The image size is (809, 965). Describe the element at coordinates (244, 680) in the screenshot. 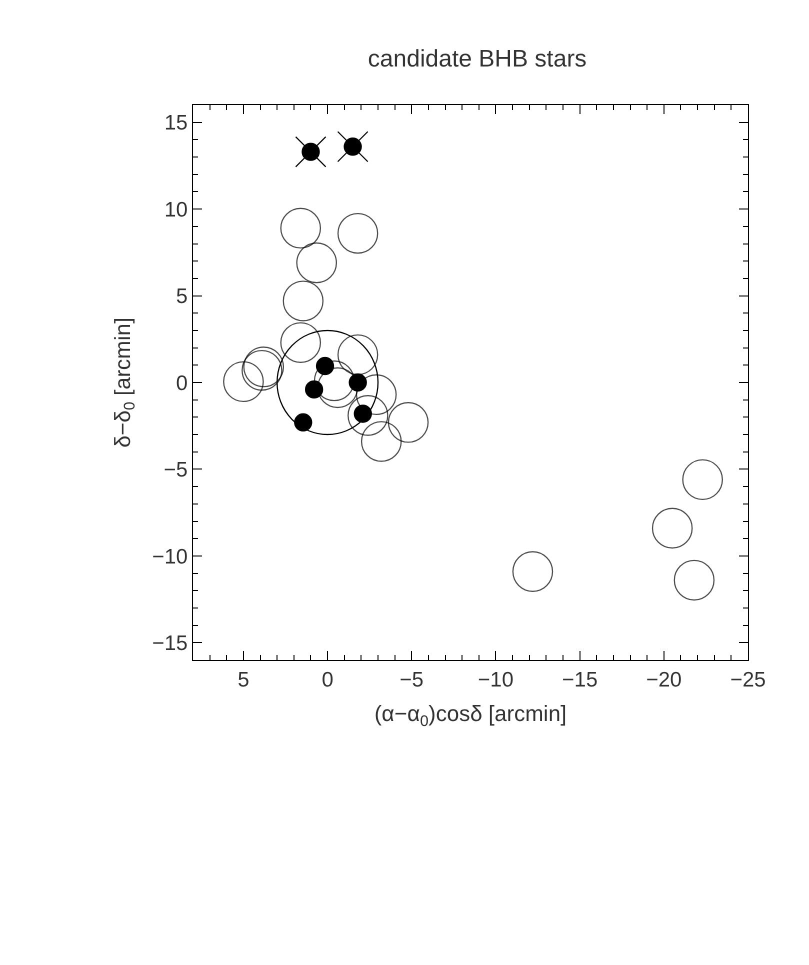

I see `x-tick-label: 5` at that location.